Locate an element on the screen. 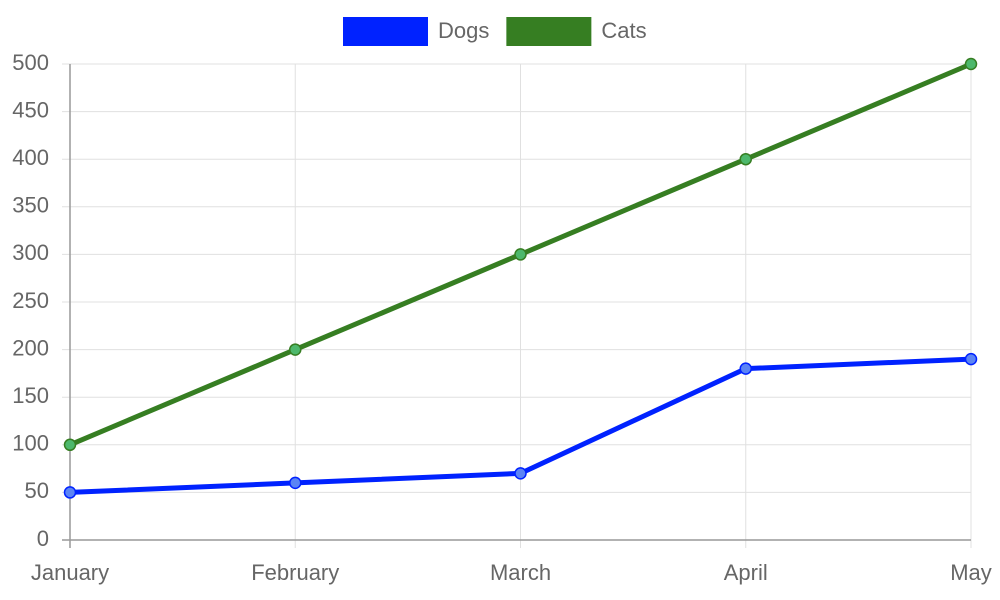 The height and width of the screenshot is (600, 1000). y-tick-label: 50 is located at coordinates (37, 490).